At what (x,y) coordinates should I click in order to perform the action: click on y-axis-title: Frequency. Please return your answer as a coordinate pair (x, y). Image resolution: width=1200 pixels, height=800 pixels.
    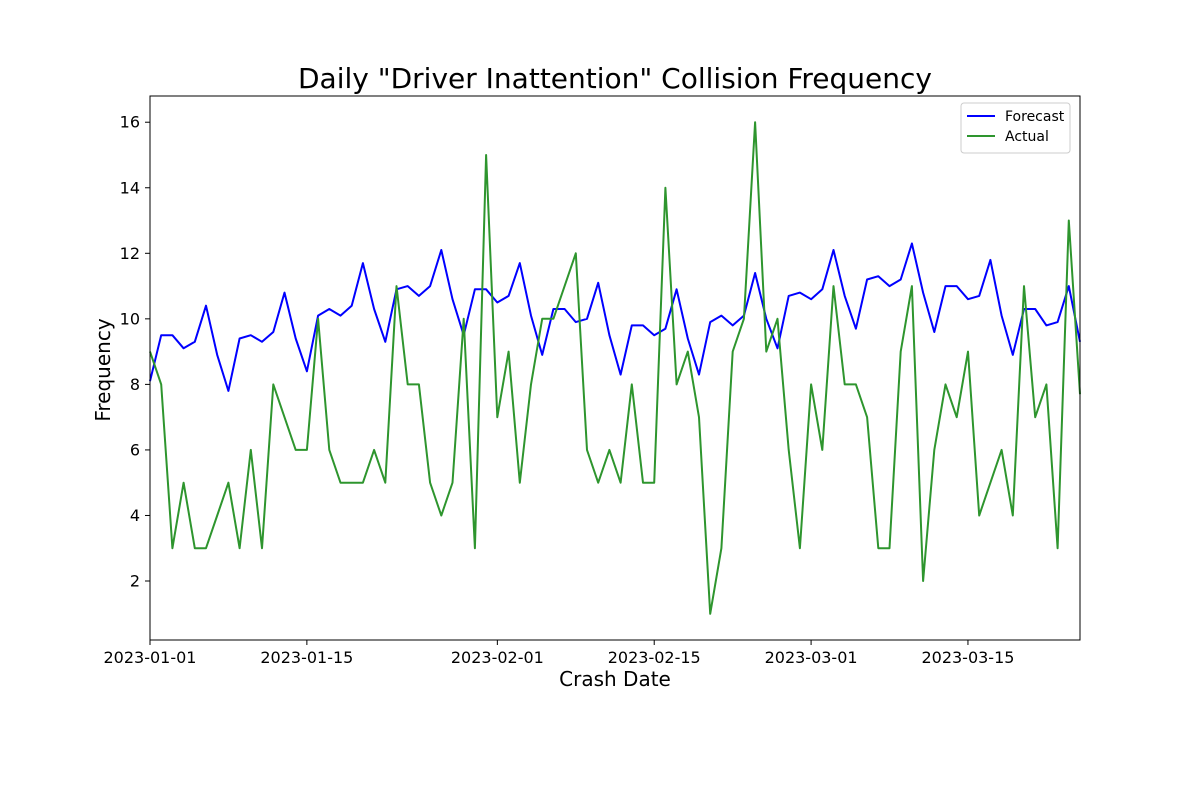
    Looking at the image, I should click on (103, 369).